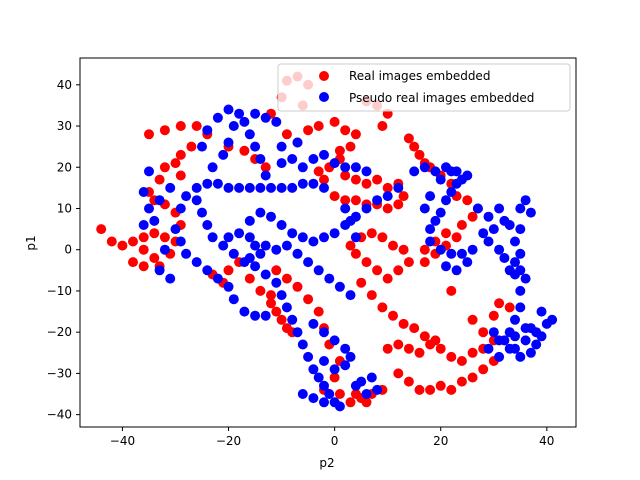 Image resolution: width=640 pixels, height=480 pixels. Describe the element at coordinates (122, 441) in the screenshot. I see `x-tick-label: −40` at that location.